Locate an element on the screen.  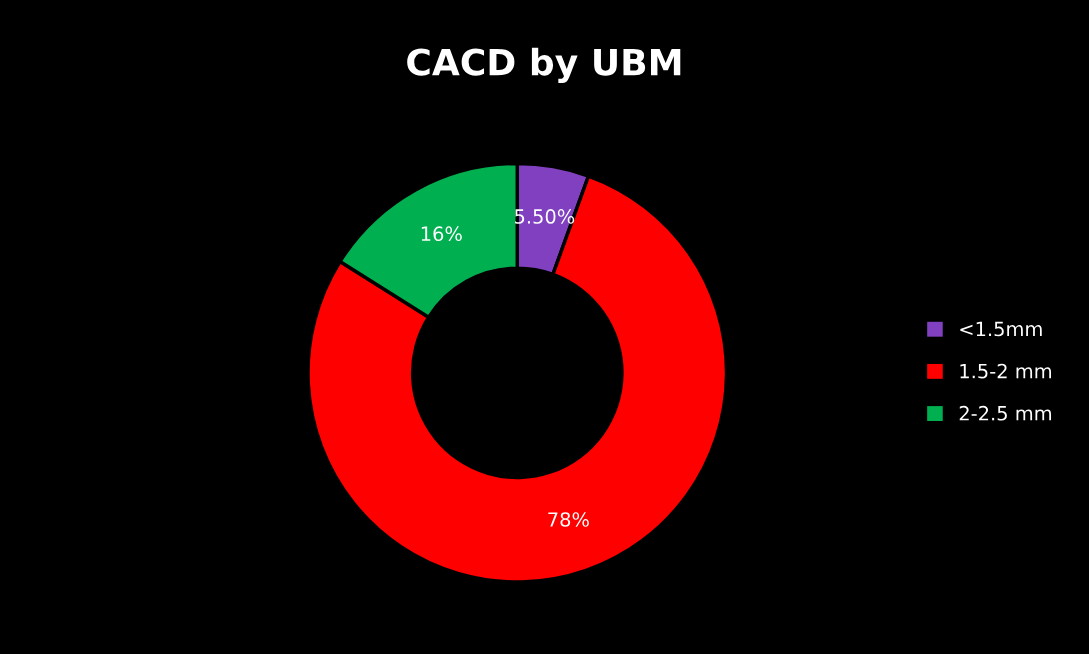
legend-label: <1.5mm is located at coordinates (1001, 329).